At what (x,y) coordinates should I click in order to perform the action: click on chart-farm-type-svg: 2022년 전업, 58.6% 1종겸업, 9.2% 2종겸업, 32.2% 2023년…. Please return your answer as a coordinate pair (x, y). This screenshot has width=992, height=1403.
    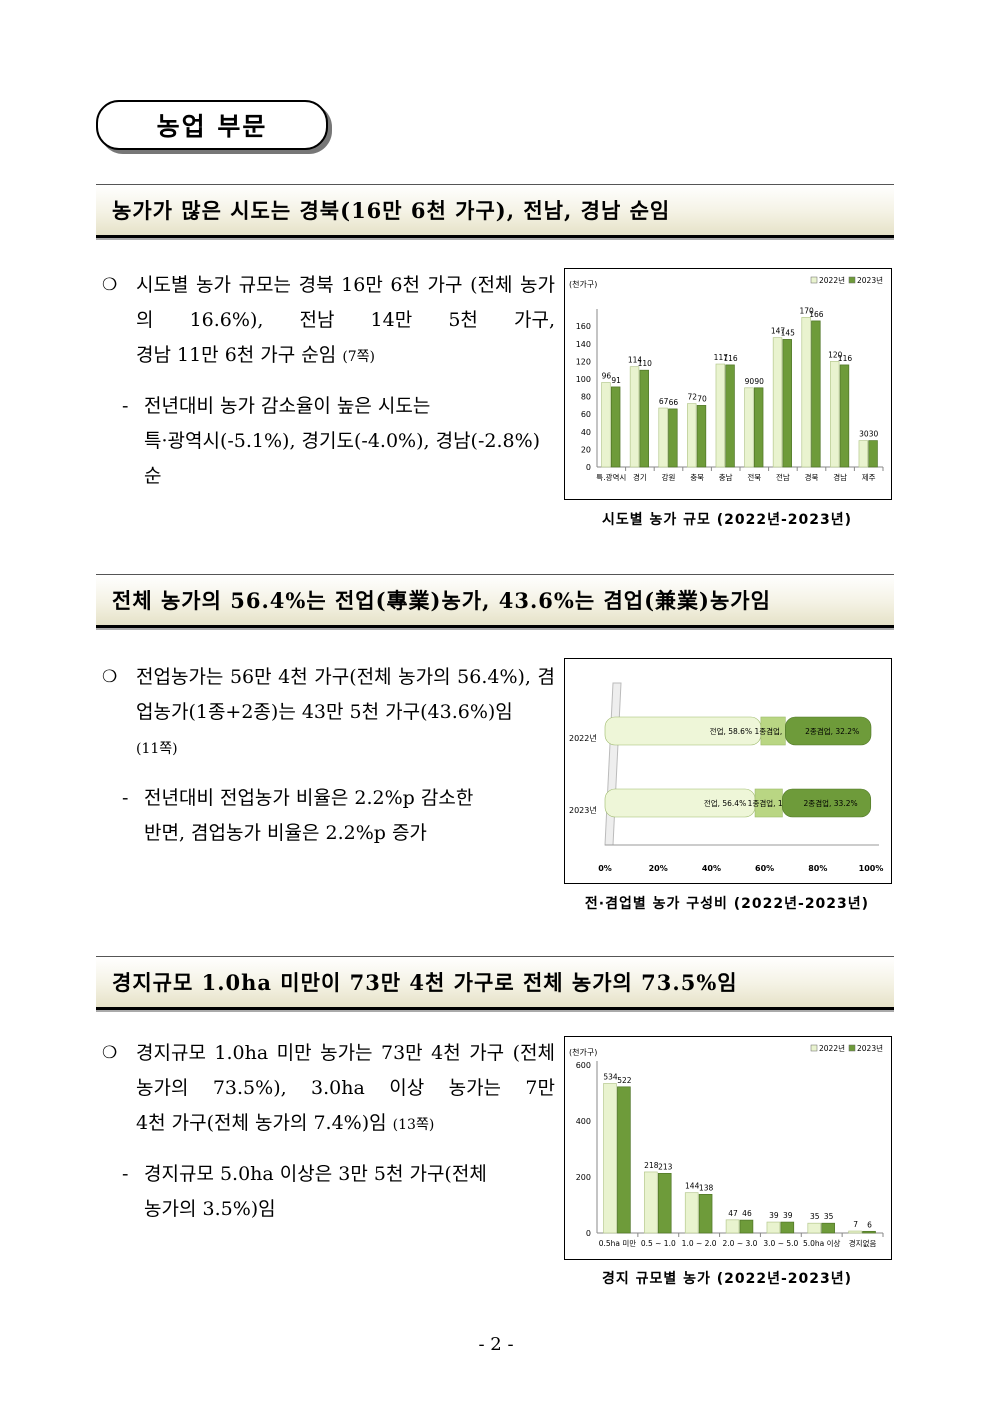
    Looking at the image, I should click on (726, 777).